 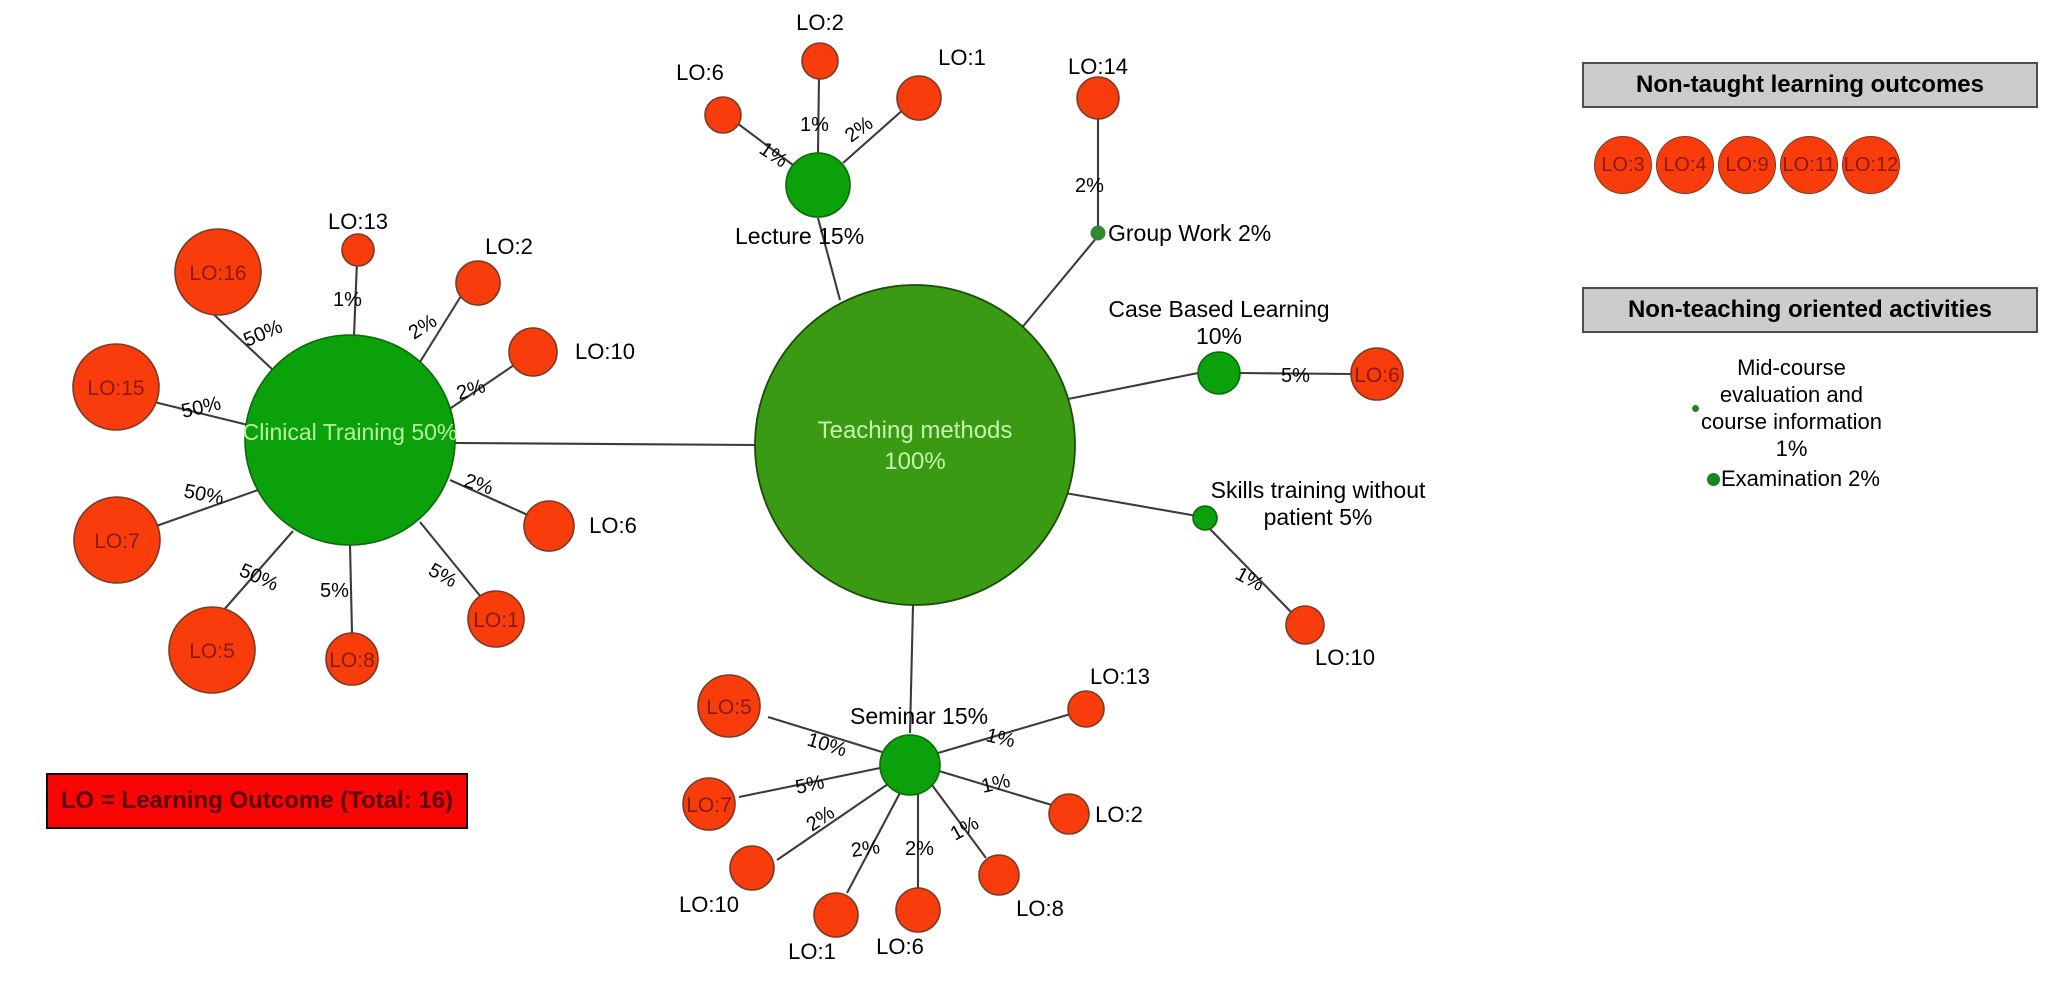 I want to click on non-taught-chip: LO:3, so click(x=1623, y=165).